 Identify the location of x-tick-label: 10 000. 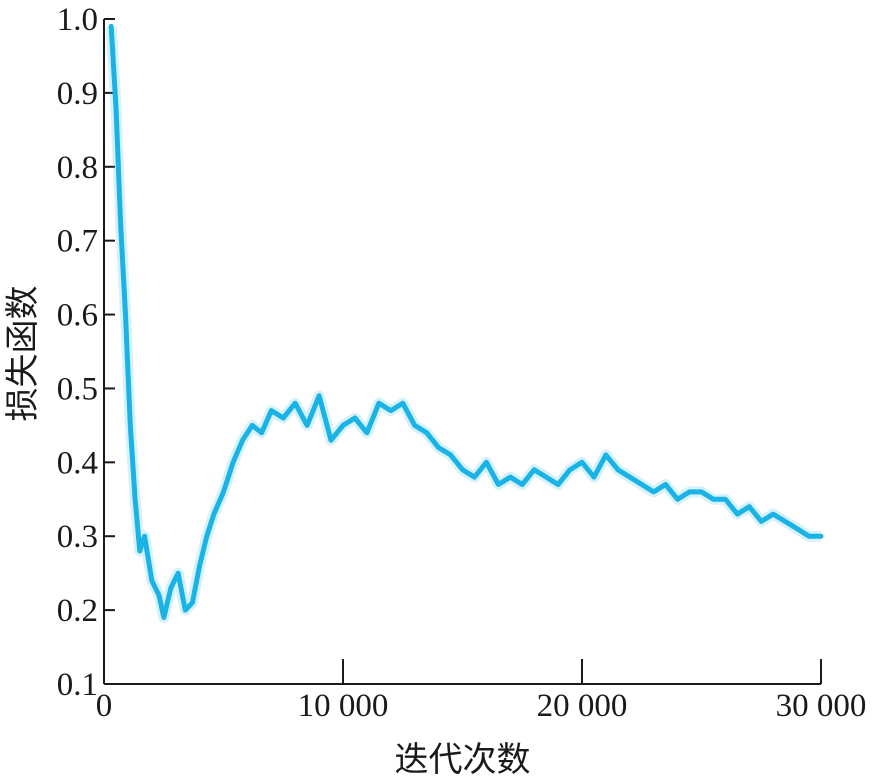
(343, 706).